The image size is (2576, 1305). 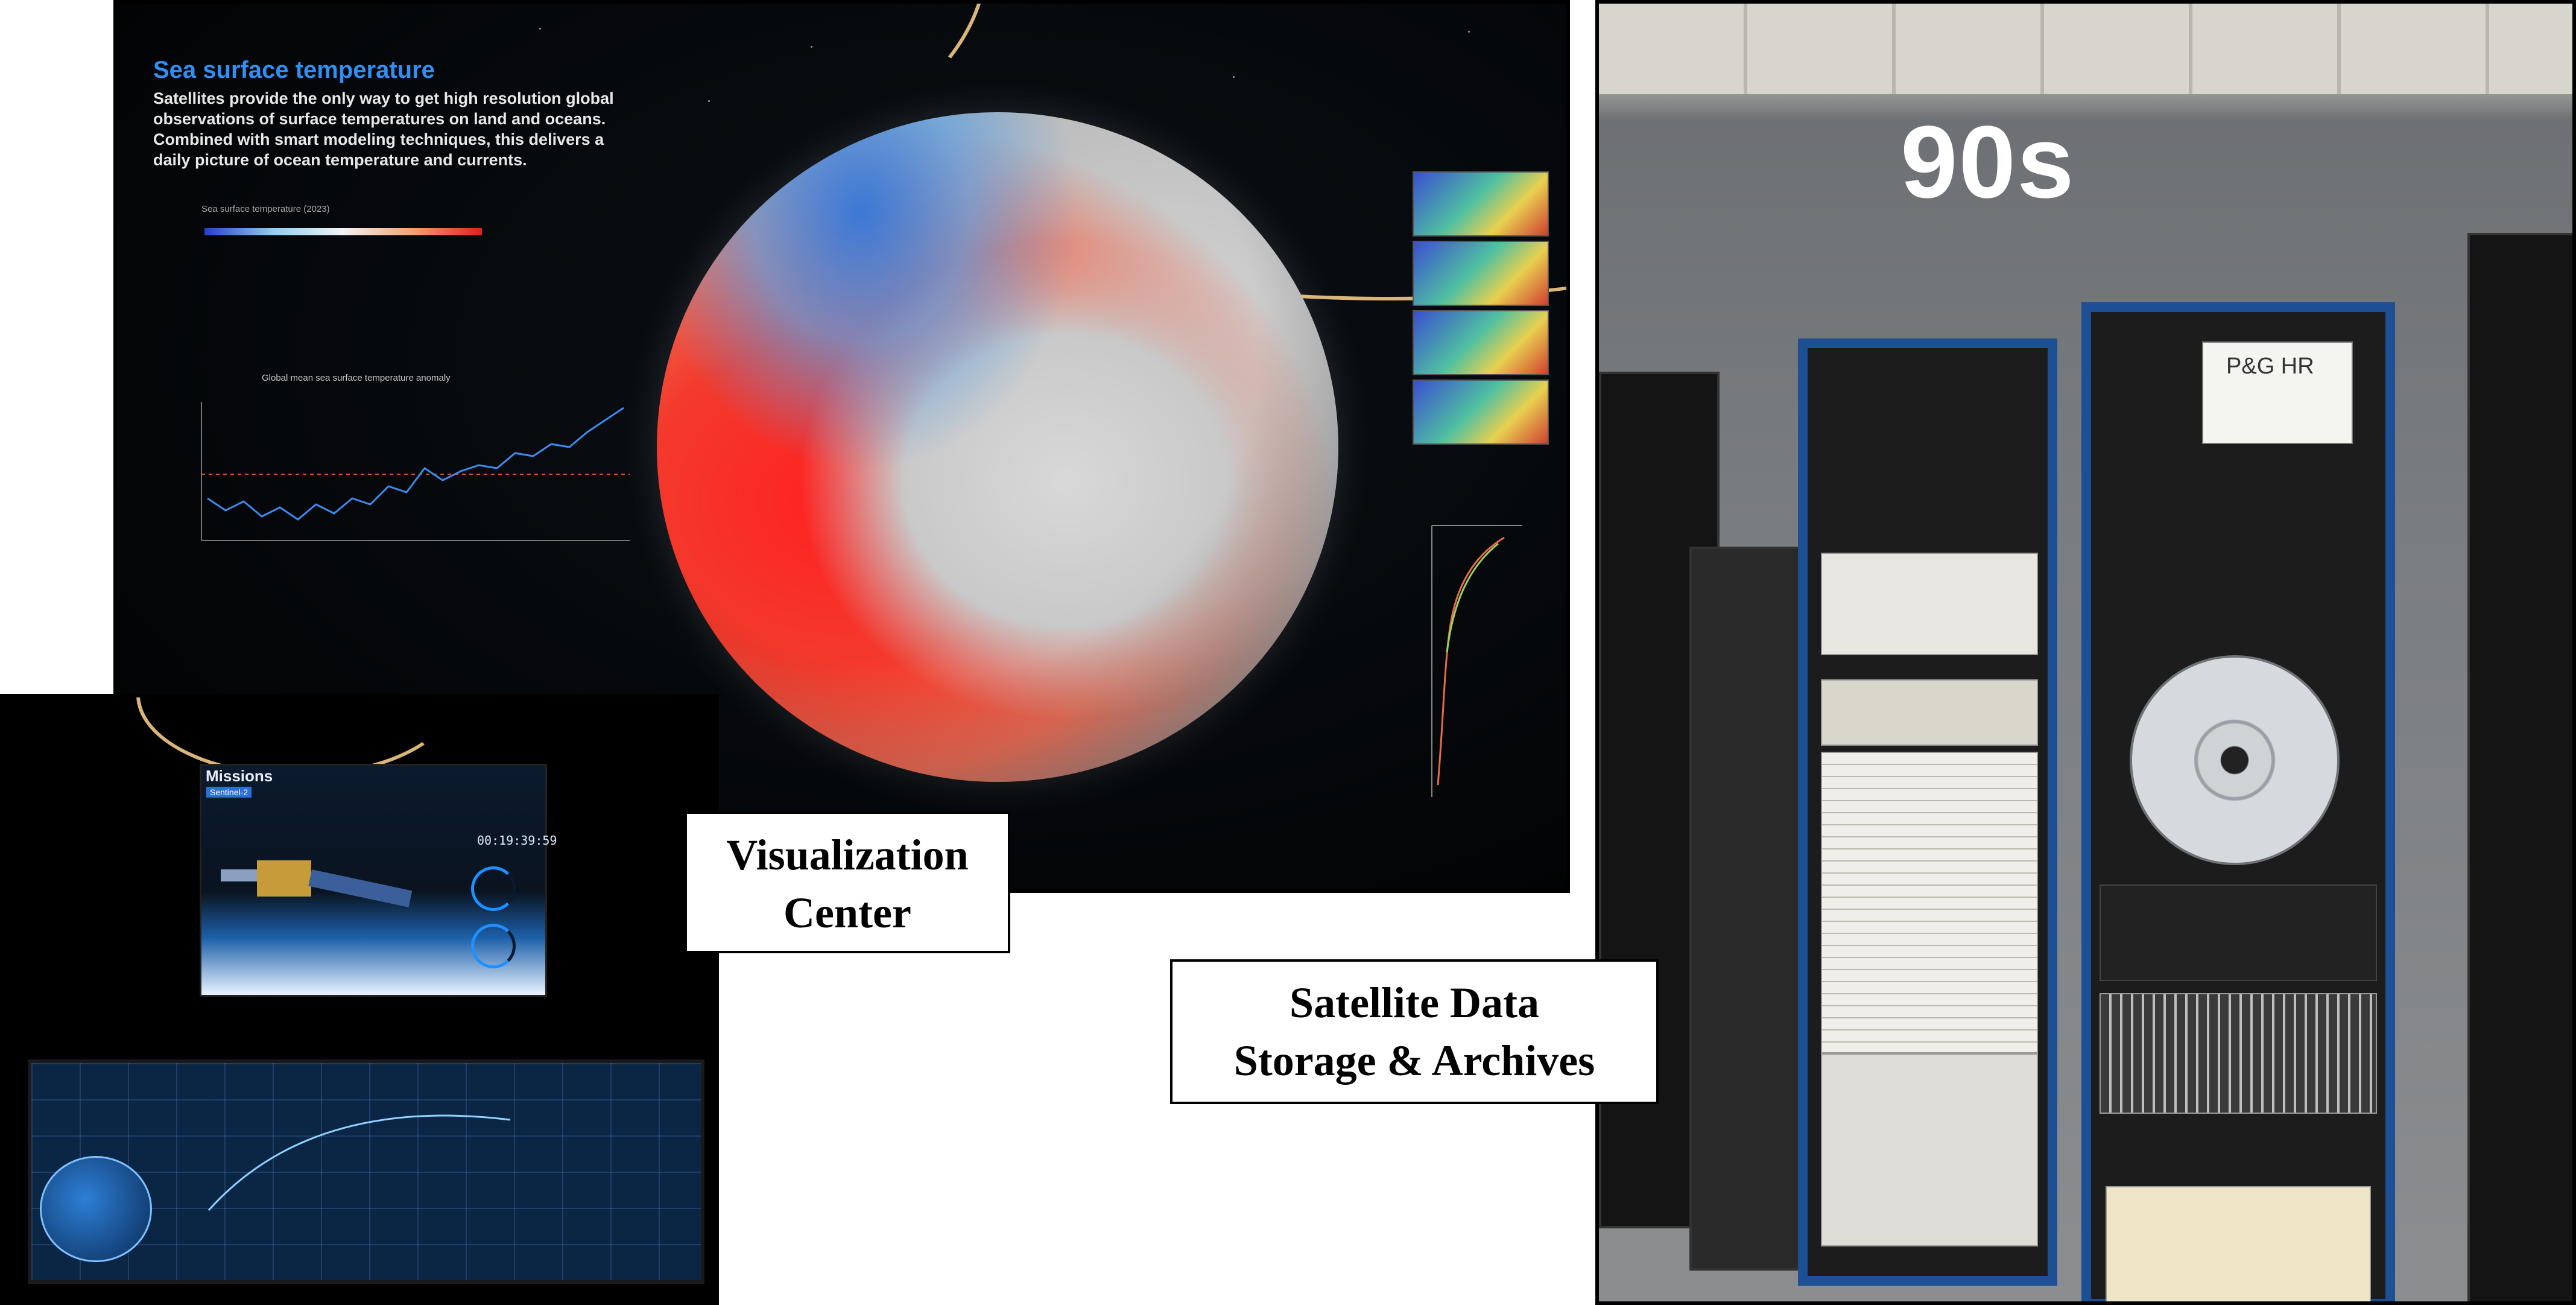 What do you see at coordinates (847, 882) in the screenshot?
I see `visualization-caption: Visualization Center` at bounding box center [847, 882].